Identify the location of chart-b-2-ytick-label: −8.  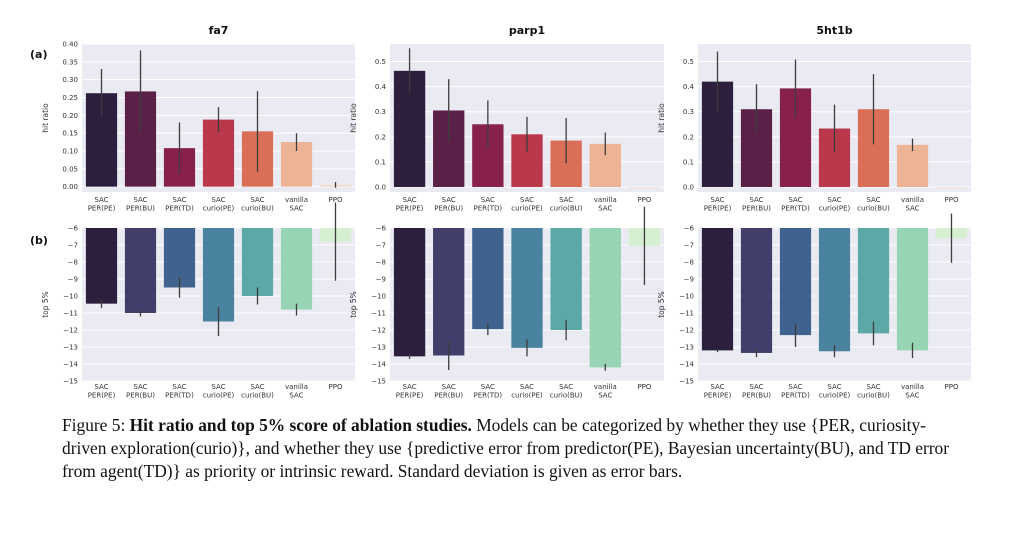
(689, 263).